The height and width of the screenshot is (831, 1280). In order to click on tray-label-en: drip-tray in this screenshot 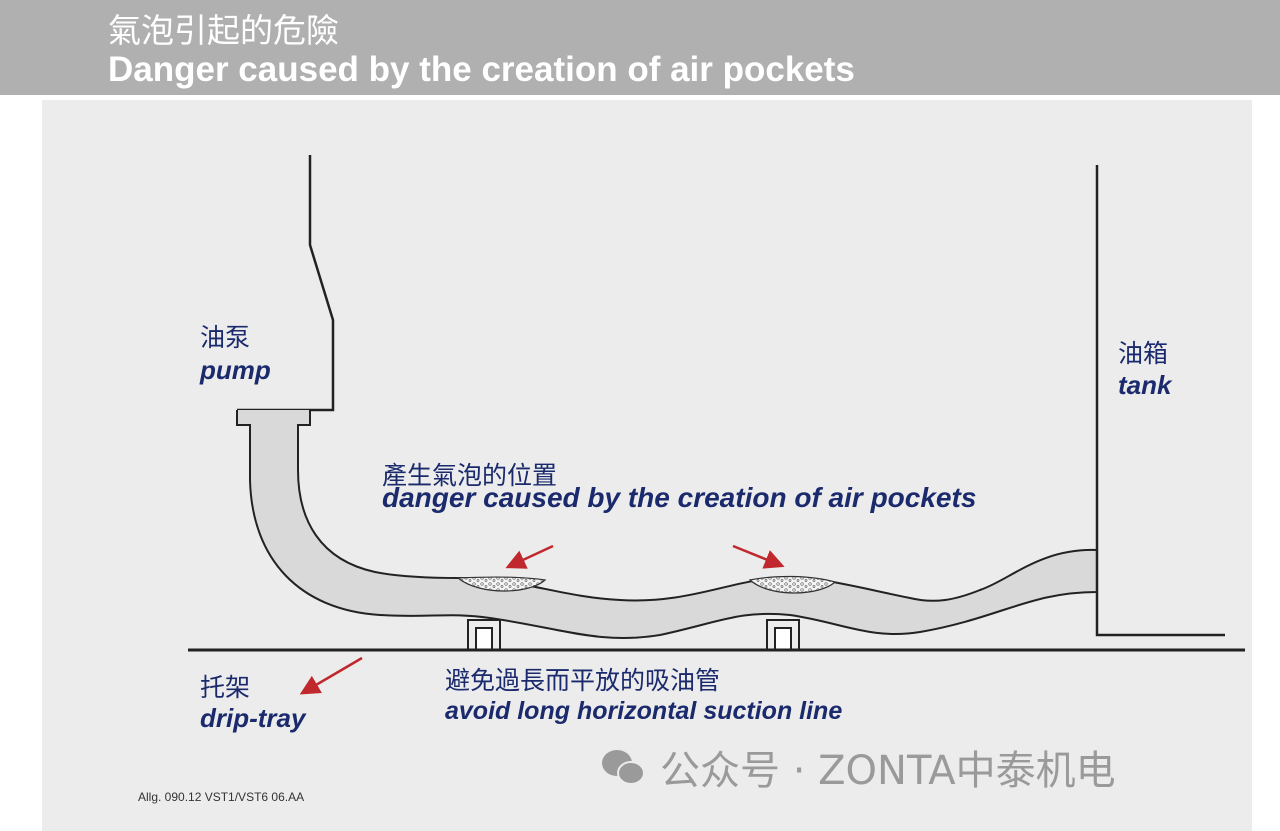, I will do `click(253, 718)`.